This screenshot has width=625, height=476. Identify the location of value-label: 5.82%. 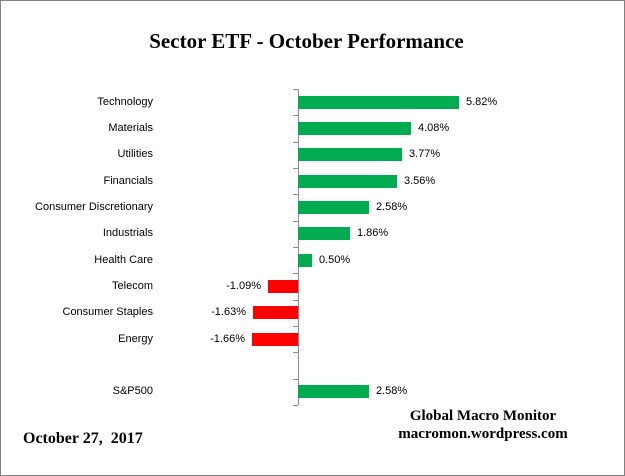
(482, 102).